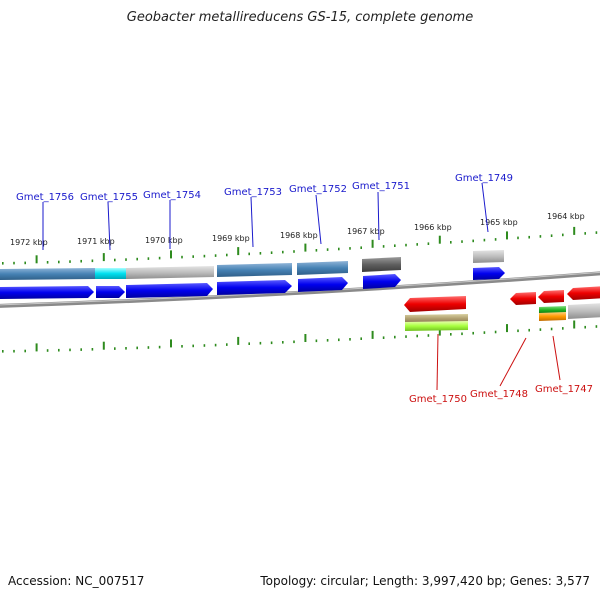  I want to click on gene-label-gmet-1754: Gmet_1754, so click(172, 195).